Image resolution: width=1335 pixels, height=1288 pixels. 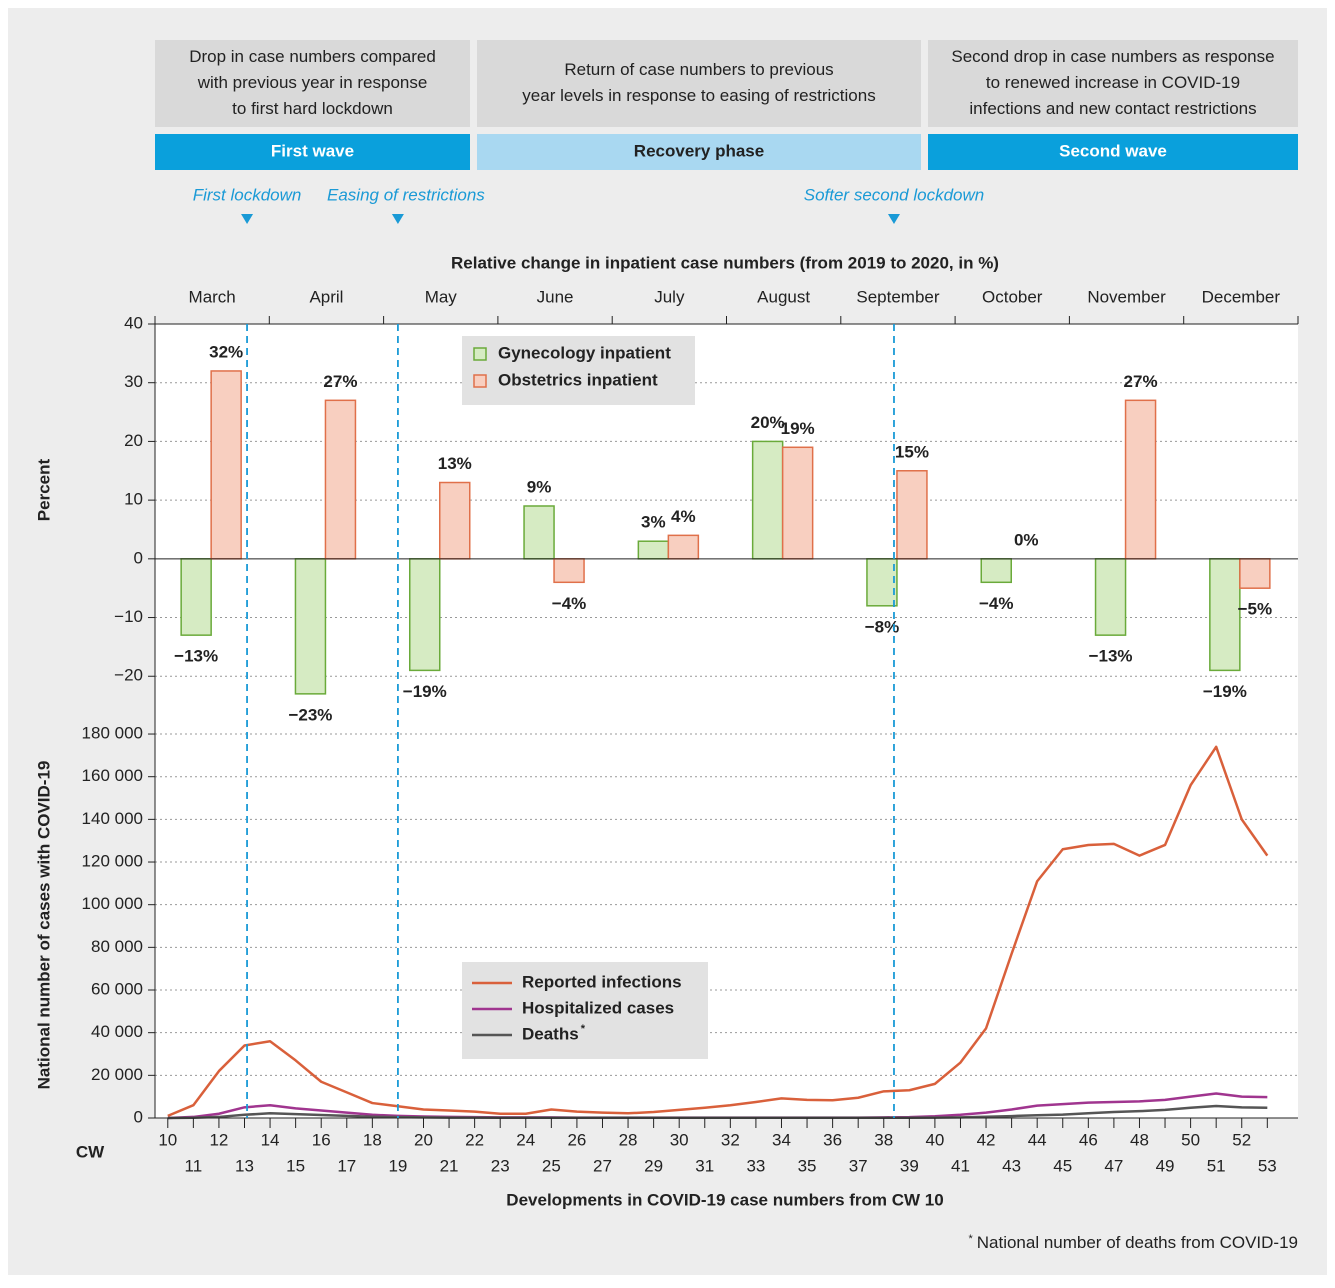 I want to click on line-ylabel: National number of cases with COVID-19, so click(x=43, y=925).